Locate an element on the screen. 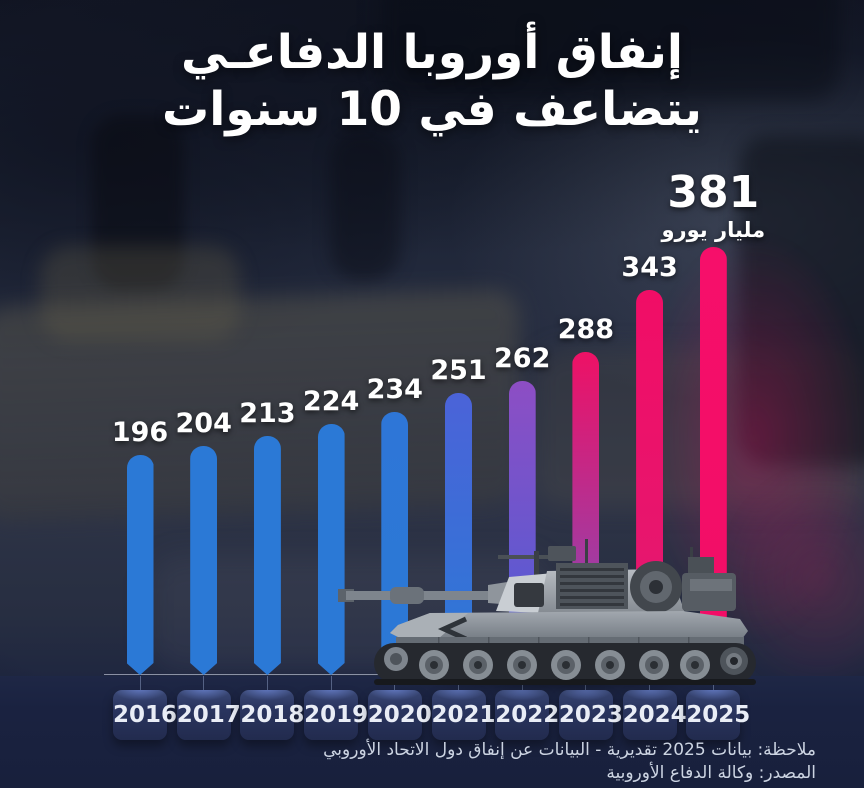 The image size is (864, 788). tank-illustration is located at coordinates (547, 612).